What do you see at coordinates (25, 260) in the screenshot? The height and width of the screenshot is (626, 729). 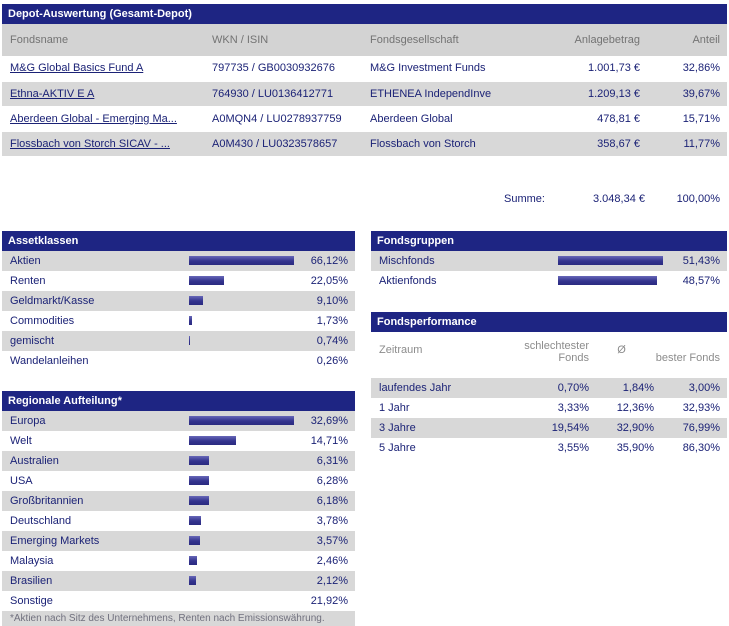 I see `assetklassen-label: Aktien` at bounding box center [25, 260].